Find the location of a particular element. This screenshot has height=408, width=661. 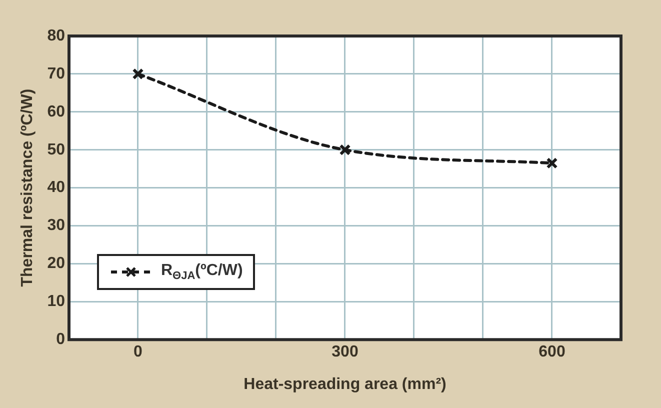

x-tick-label: 300 is located at coordinates (345, 352).